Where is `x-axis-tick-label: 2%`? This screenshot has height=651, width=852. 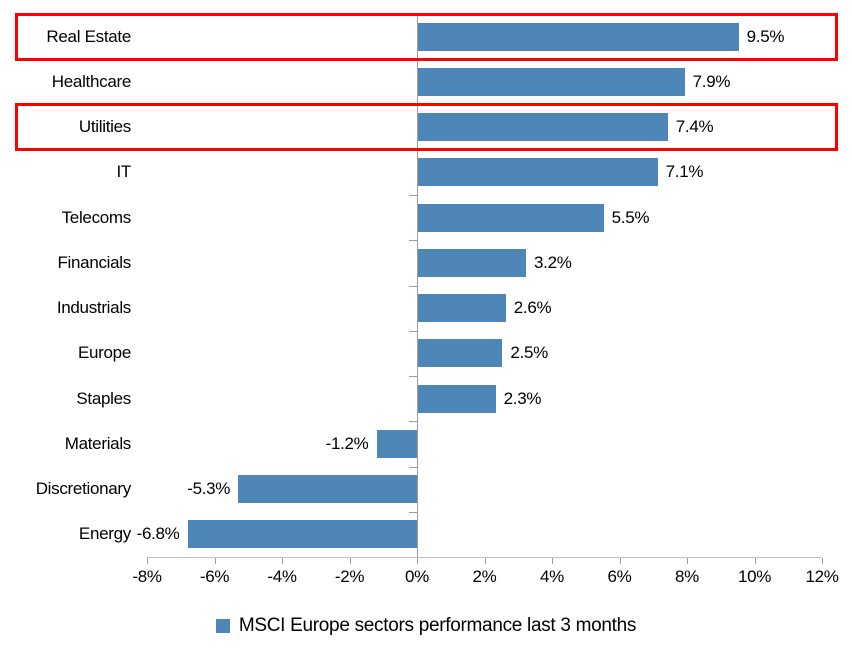 x-axis-tick-label: 2% is located at coordinates (484, 576).